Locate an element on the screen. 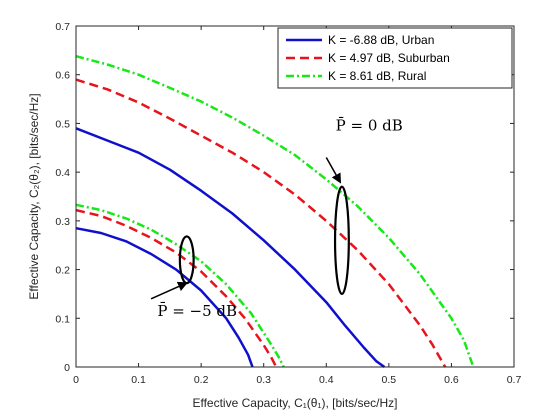 The height and width of the screenshot is (420, 560). annotation-label: P̄ = −5 dB is located at coordinates (197, 311).